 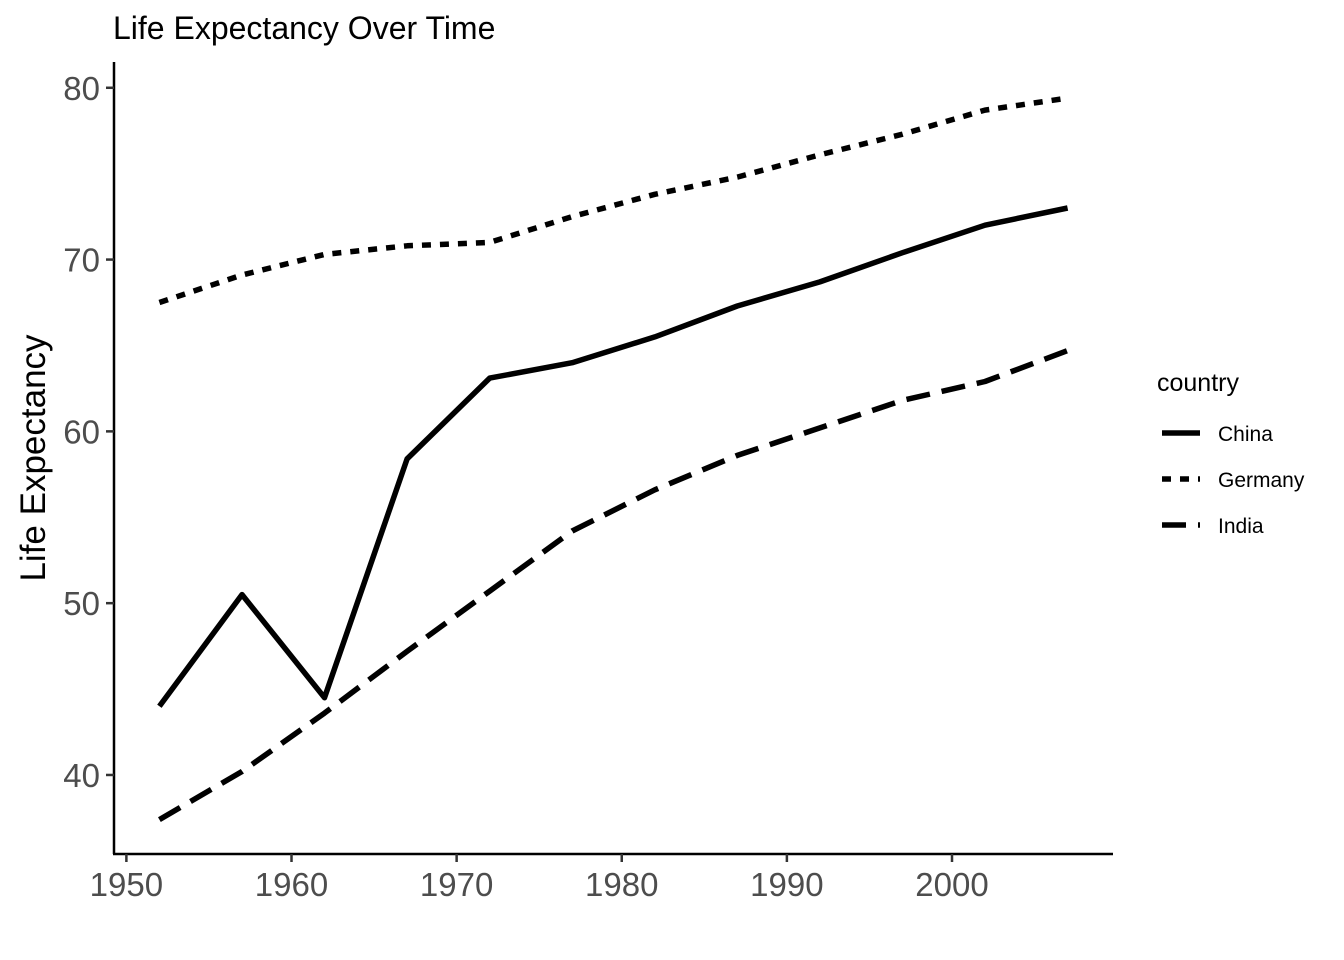 What do you see at coordinates (1261, 480) in the screenshot?
I see `legend-label-germany: Germany` at bounding box center [1261, 480].